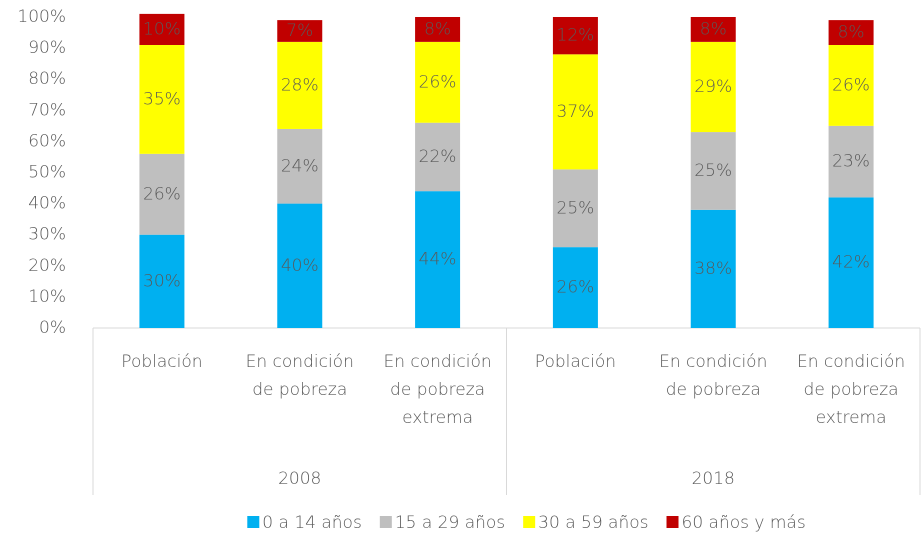 The height and width of the screenshot is (548, 921). I want to click on value-label: 22%, so click(438, 157).